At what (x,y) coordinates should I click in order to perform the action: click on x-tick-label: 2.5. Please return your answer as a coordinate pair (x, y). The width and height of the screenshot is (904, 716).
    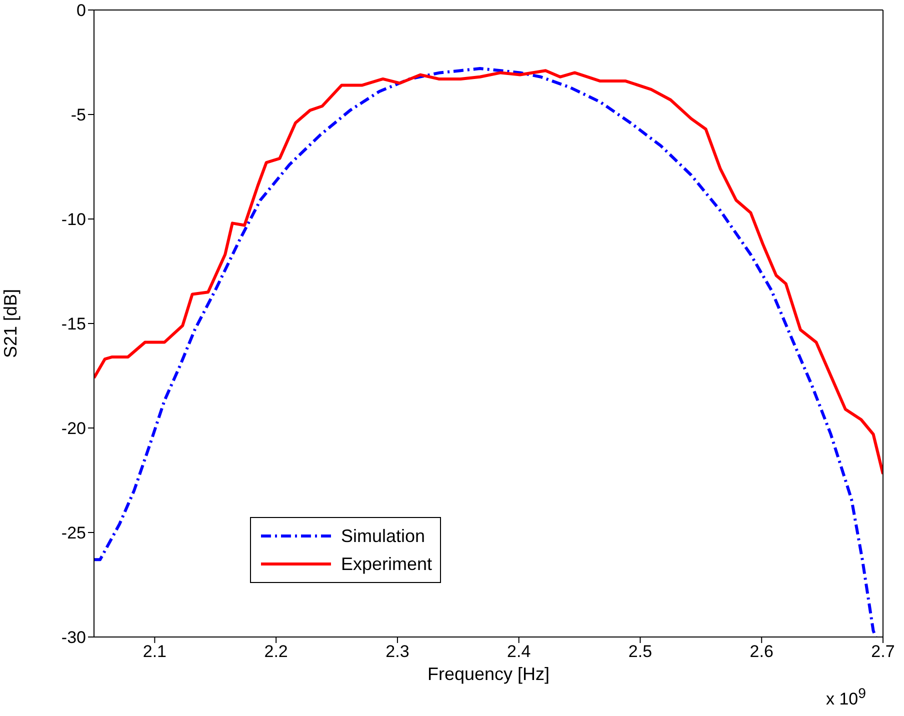
    Looking at the image, I should click on (640, 652).